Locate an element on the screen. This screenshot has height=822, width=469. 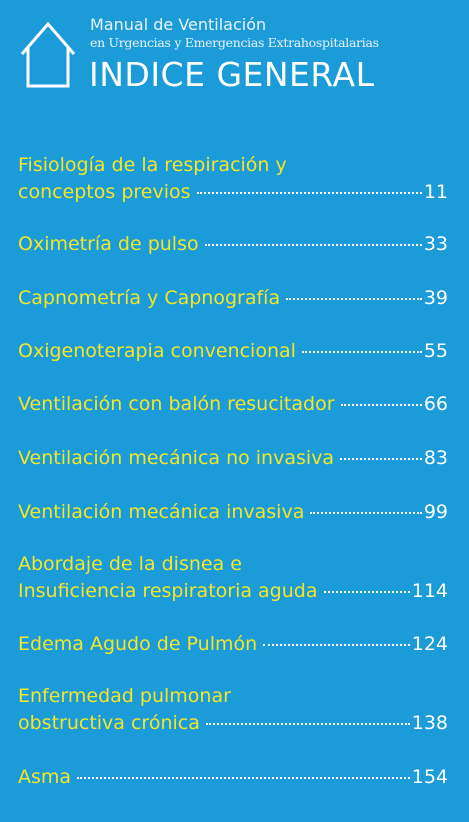
toc-entry: Ventilación mecánica no invasiva 83 is located at coordinates (233, 458).